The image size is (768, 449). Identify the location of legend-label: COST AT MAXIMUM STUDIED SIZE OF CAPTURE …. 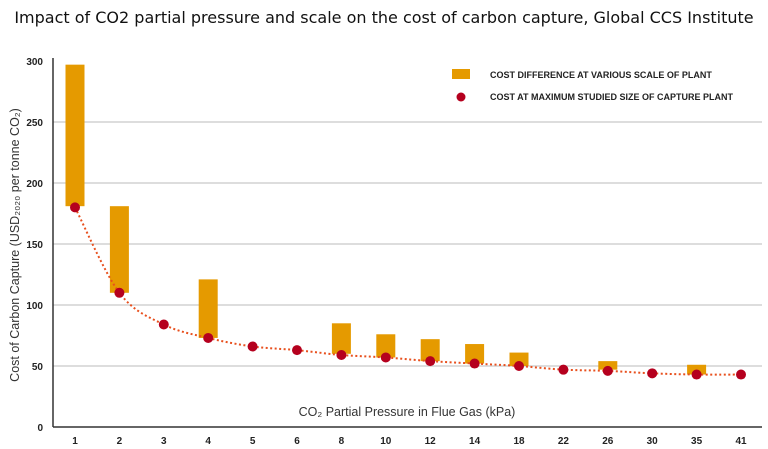
(611, 97).